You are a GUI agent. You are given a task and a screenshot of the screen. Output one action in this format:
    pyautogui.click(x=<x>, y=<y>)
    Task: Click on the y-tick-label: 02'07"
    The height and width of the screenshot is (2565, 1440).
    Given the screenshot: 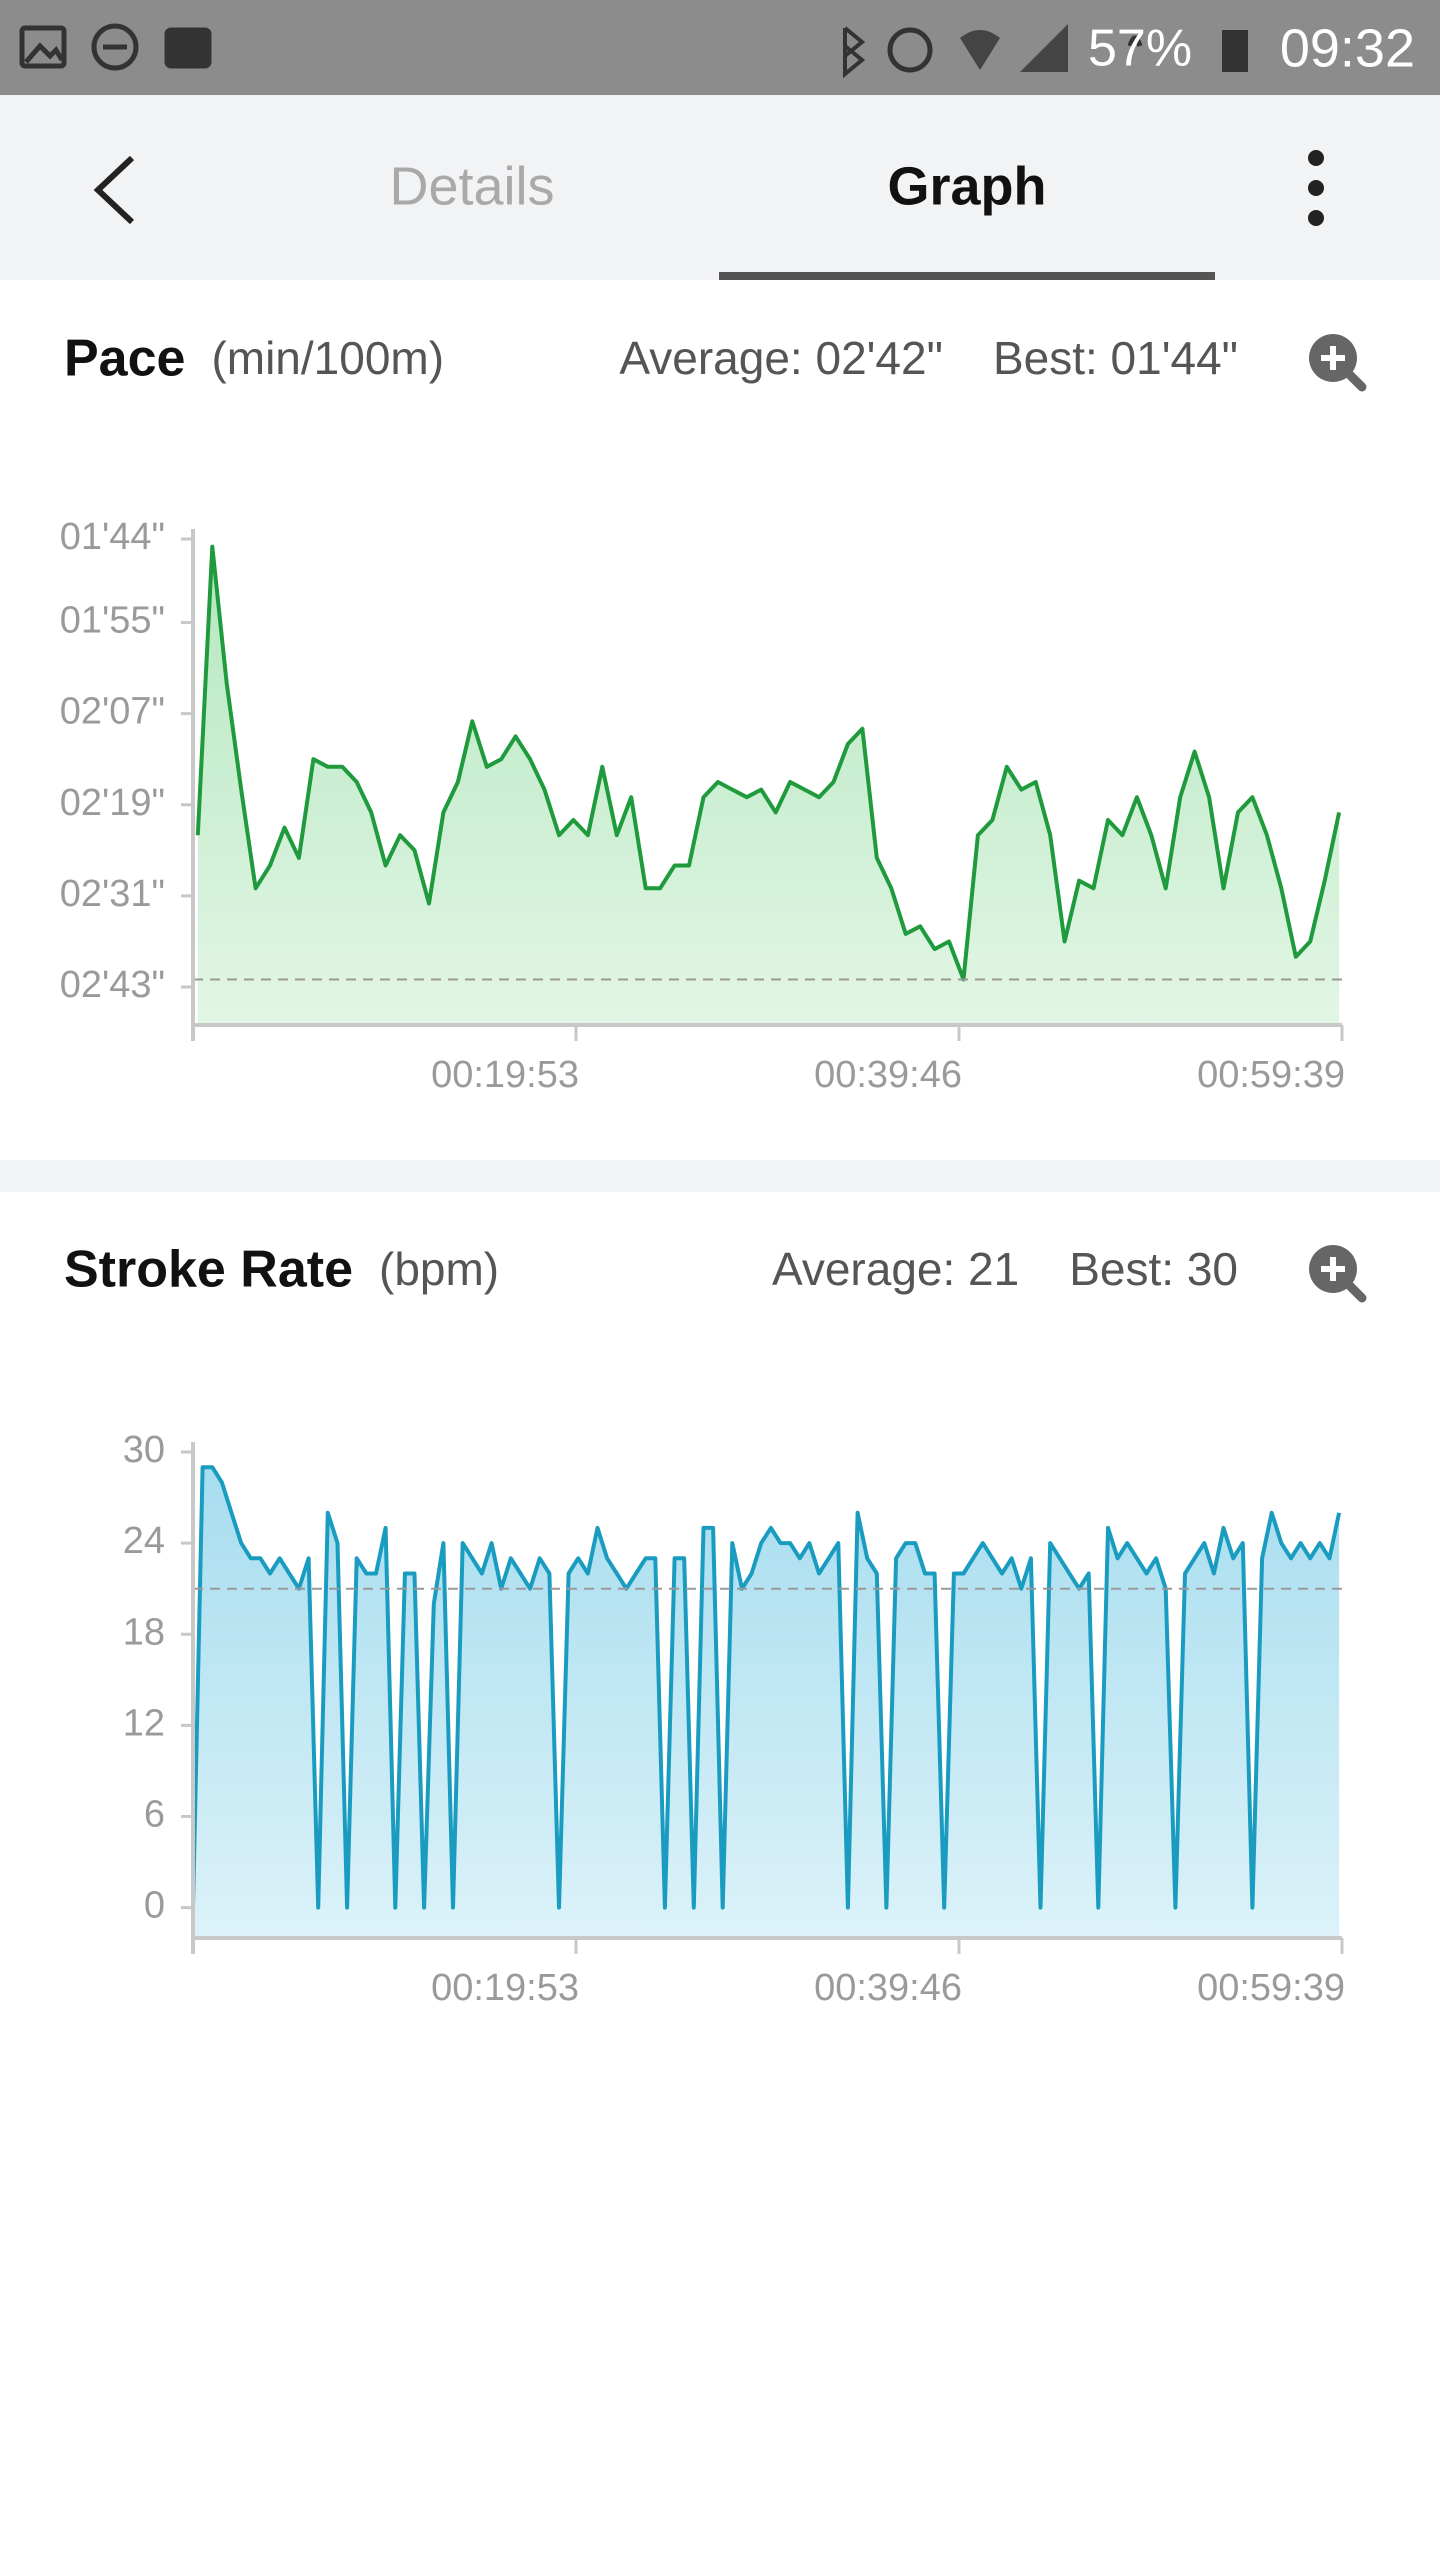 What is the action you would take?
    pyautogui.click(x=112, y=712)
    